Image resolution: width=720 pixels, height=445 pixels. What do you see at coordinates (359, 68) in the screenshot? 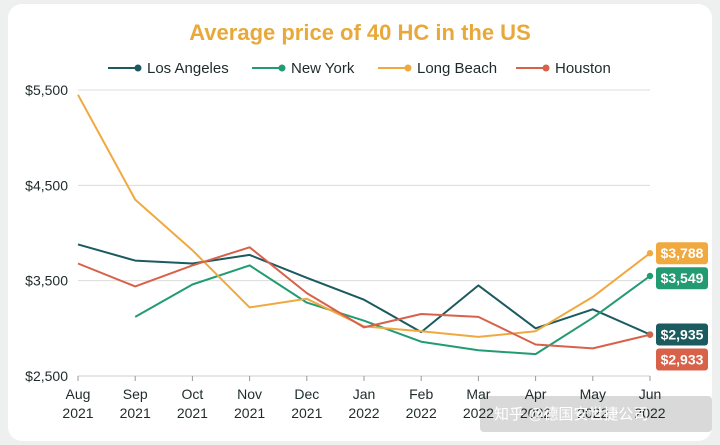
I see `legend: Los Angeles New York Long Beach Houston` at bounding box center [359, 68].